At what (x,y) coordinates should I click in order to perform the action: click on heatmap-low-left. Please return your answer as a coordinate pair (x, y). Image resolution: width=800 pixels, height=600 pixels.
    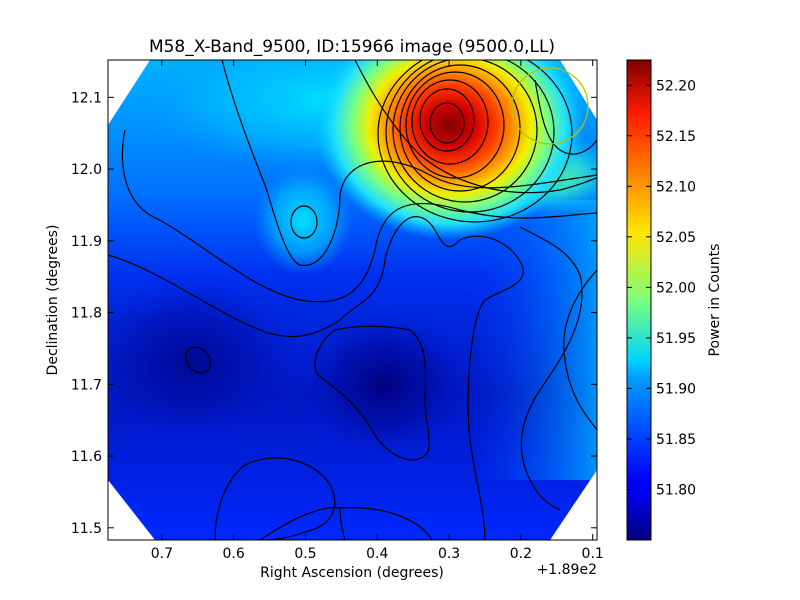
    Looking at the image, I should click on (209, 360).